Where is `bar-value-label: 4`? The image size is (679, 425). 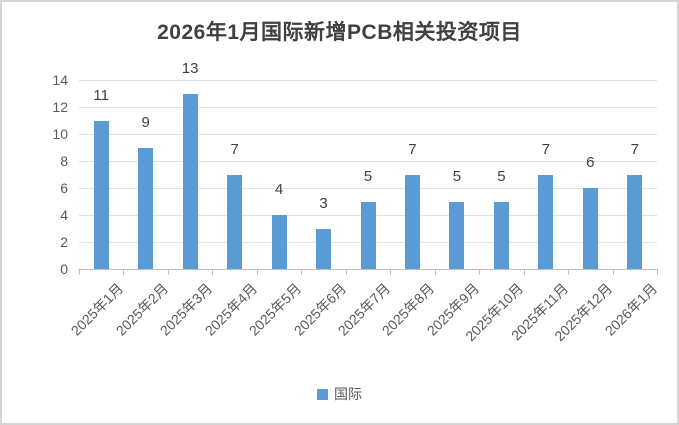
bar-value-label: 4 is located at coordinates (279, 189).